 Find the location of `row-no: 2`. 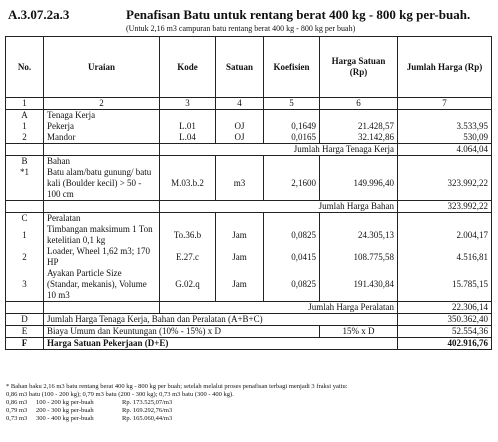

row-no: 2 is located at coordinates (24, 257).